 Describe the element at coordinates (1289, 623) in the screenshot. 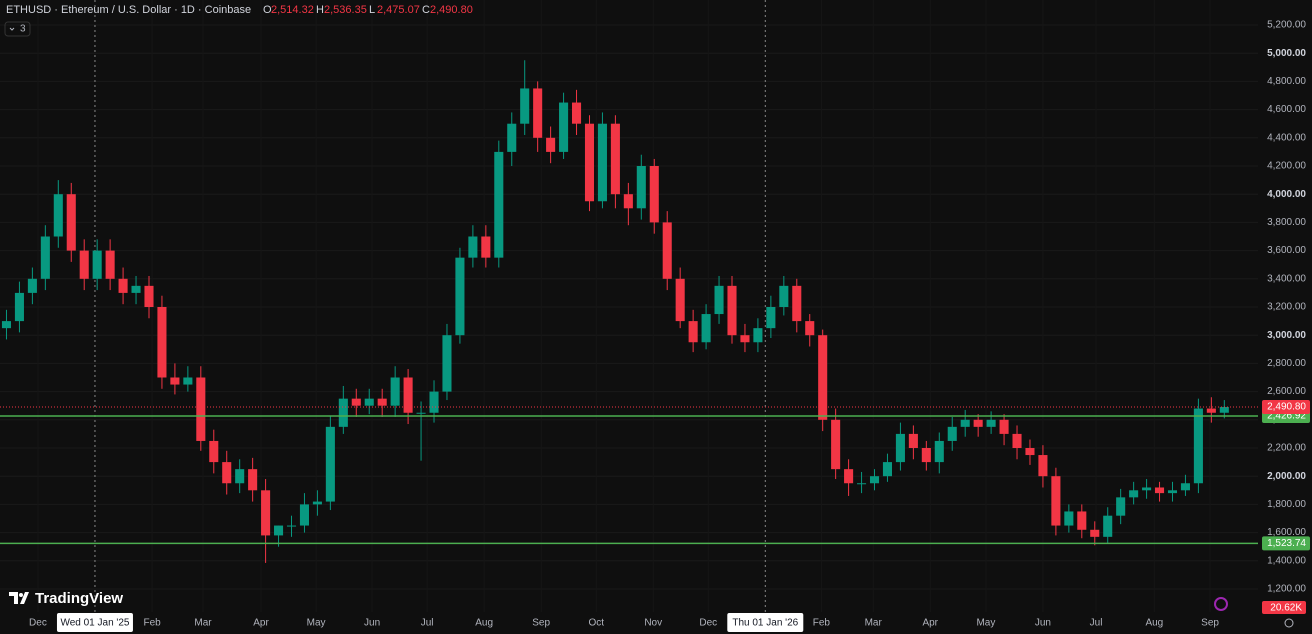

I see `settings-icon` at that location.